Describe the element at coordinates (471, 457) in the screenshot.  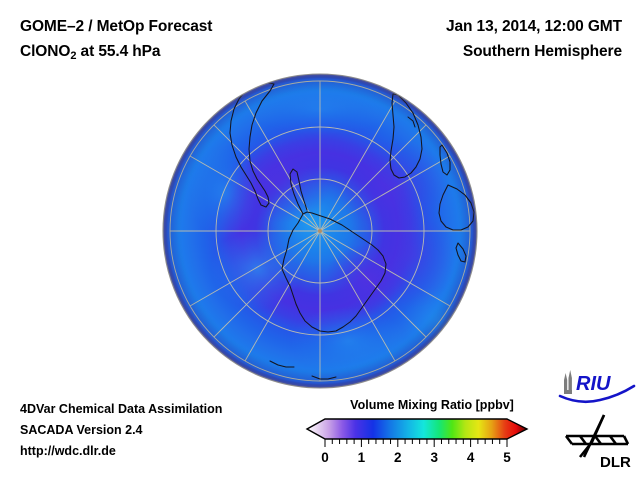
I see `colorbar-tick-4: 4` at that location.